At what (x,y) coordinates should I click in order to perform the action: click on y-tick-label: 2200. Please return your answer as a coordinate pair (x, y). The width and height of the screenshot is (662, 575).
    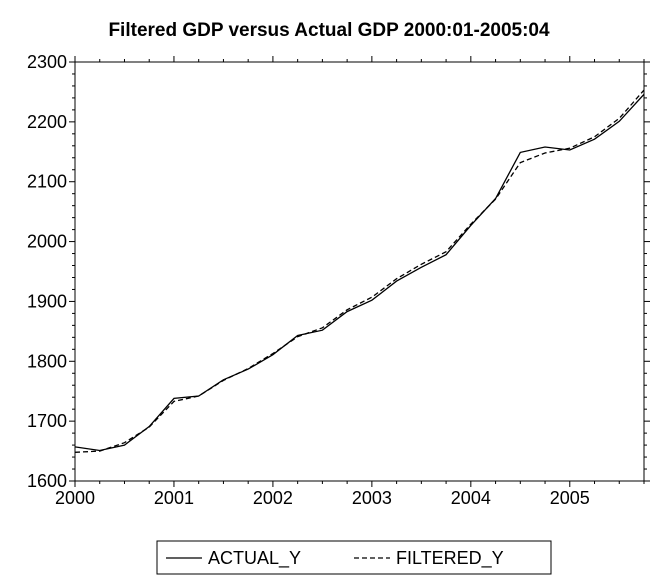
    Looking at the image, I should click on (47, 122).